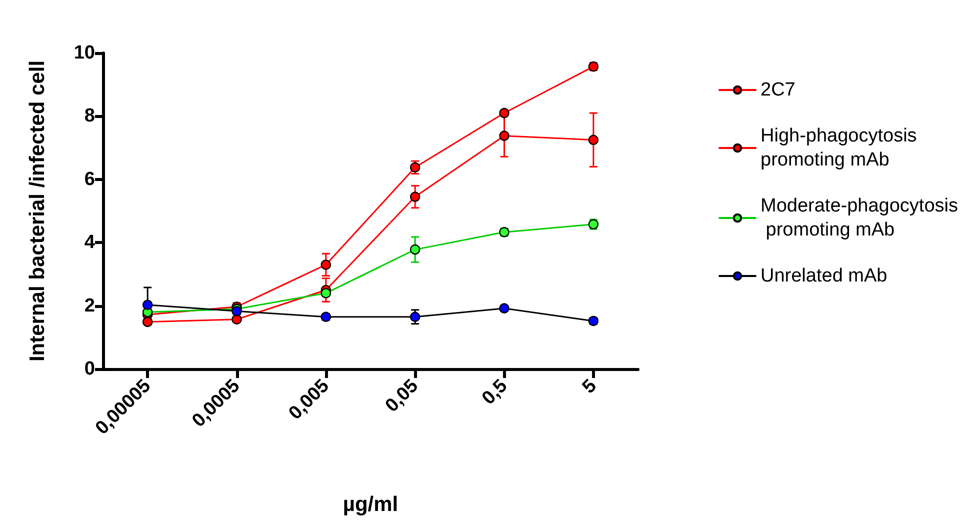 The height and width of the screenshot is (529, 977). What do you see at coordinates (590, 386) in the screenshot?
I see `x-tick-label: 5` at bounding box center [590, 386].